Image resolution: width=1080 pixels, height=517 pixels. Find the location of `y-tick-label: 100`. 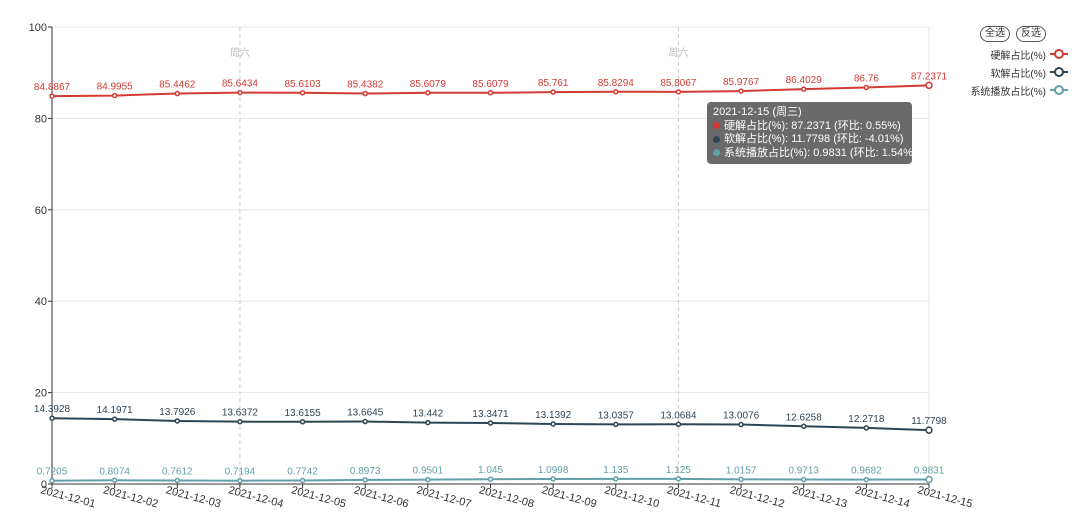

y-tick-label: 100 is located at coordinates (38, 28).